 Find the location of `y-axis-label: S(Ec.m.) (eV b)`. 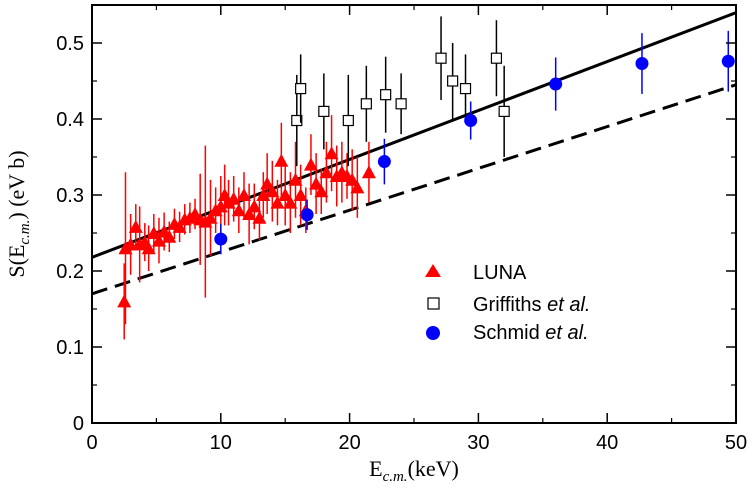

y-axis-label: S(Ec.m.) (eV b) is located at coordinates (18, 213).